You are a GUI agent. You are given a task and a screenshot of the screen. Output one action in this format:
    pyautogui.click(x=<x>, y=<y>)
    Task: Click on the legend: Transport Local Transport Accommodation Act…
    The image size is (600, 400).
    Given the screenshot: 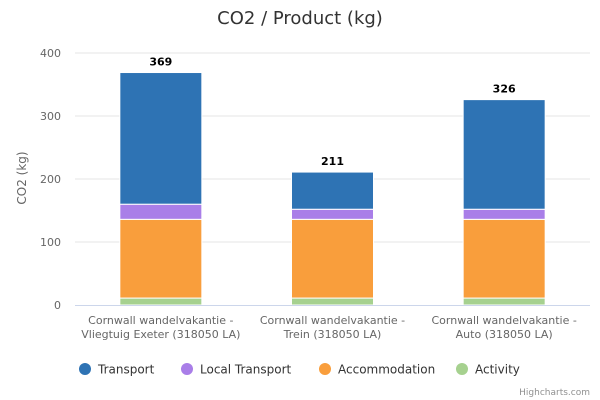 What is the action you would take?
    pyautogui.click(x=299, y=370)
    